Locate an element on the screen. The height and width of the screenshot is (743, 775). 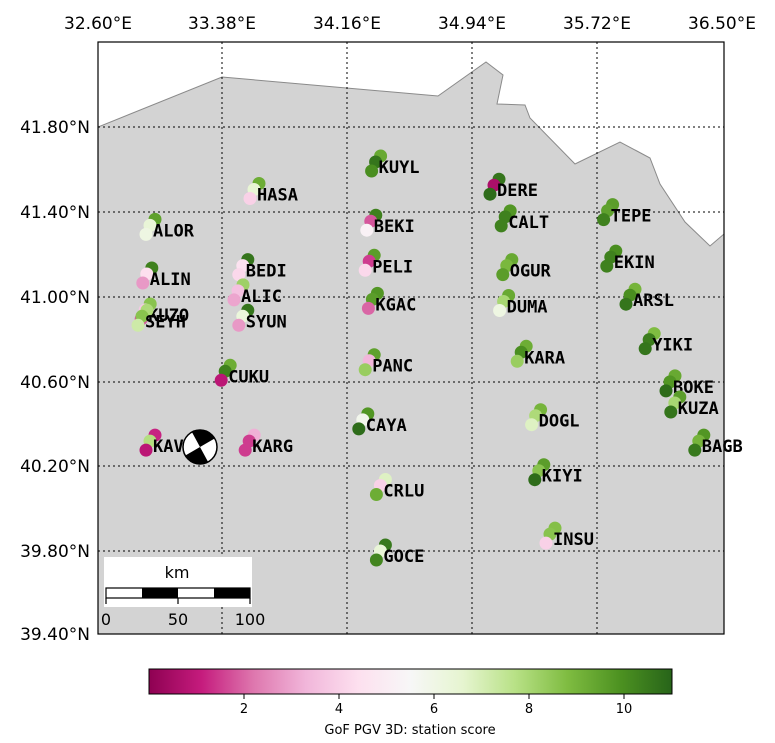
station-label: BAGB is located at coordinates (722, 447).